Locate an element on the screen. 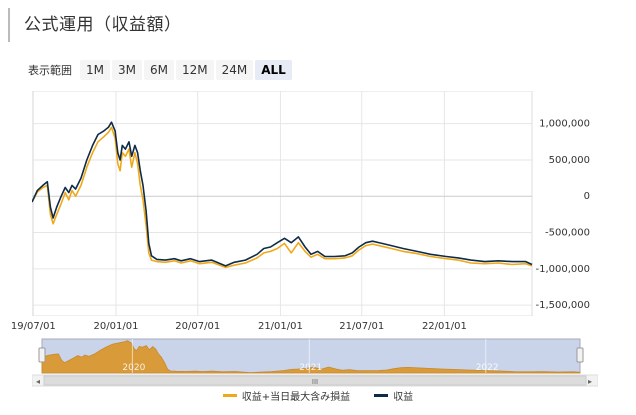  navigator-handle-right is located at coordinates (580, 355).